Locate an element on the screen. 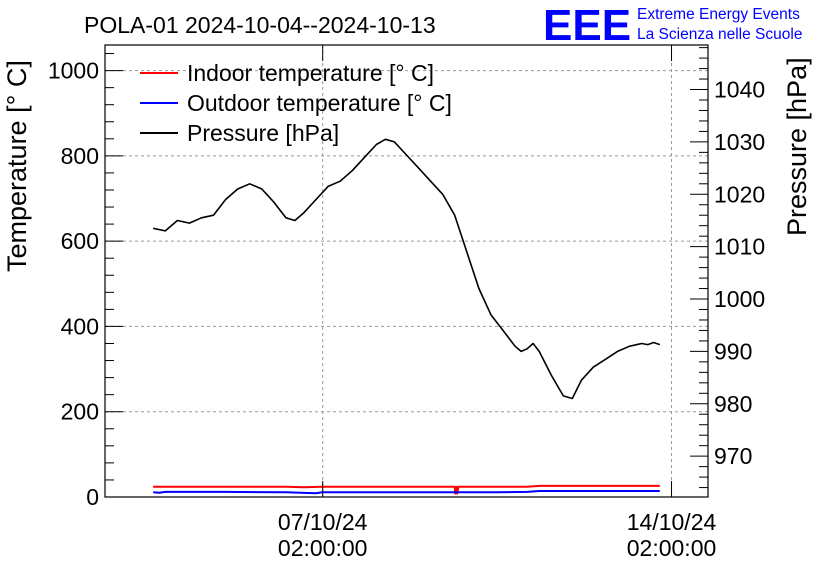  eee-logo: EEE is located at coordinates (587, 25).